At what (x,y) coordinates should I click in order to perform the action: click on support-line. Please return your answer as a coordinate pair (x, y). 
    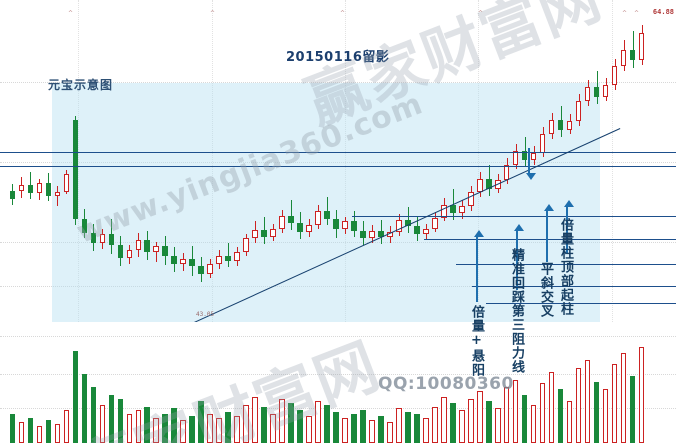
    Looking at the image, I should click on (338, 152).